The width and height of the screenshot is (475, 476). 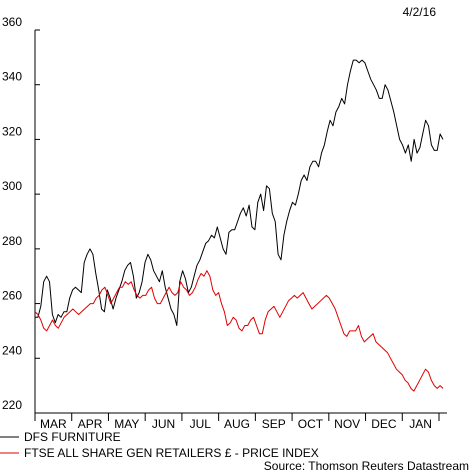 What do you see at coordinates (384, 424) in the screenshot?
I see `x-tick-label: DEC` at bounding box center [384, 424].